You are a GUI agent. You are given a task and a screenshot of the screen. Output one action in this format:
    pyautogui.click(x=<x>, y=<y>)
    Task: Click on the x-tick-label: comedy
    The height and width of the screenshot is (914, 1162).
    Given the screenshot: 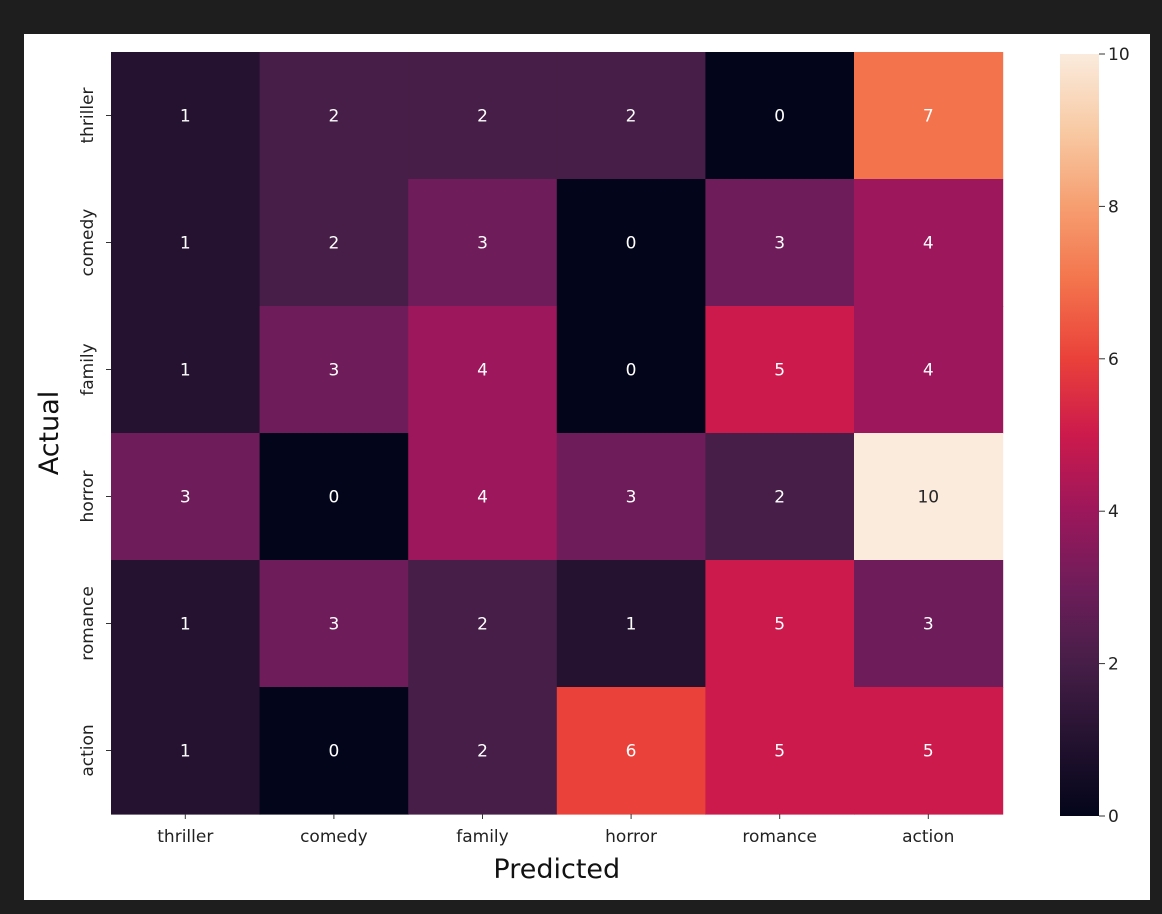 What is the action you would take?
    pyautogui.click(x=334, y=837)
    